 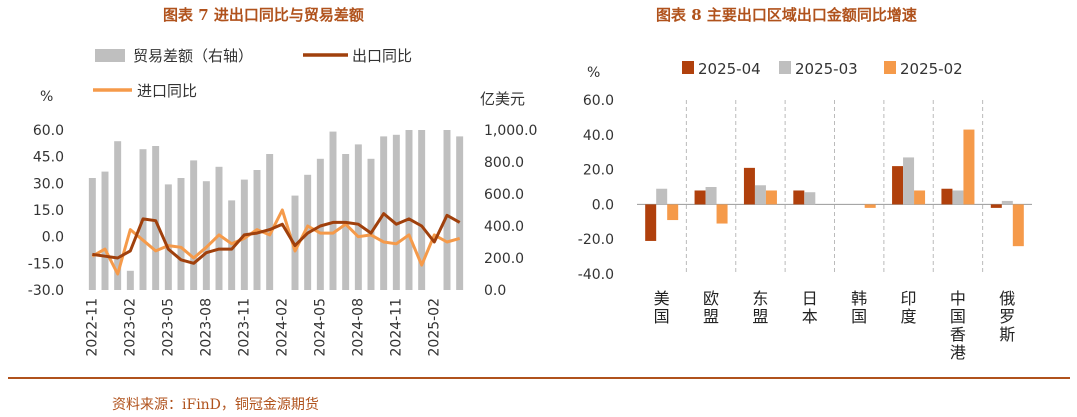 What do you see at coordinates (130, 327) in the screenshot?
I see `x-tick-label: 2023-02` at bounding box center [130, 327].